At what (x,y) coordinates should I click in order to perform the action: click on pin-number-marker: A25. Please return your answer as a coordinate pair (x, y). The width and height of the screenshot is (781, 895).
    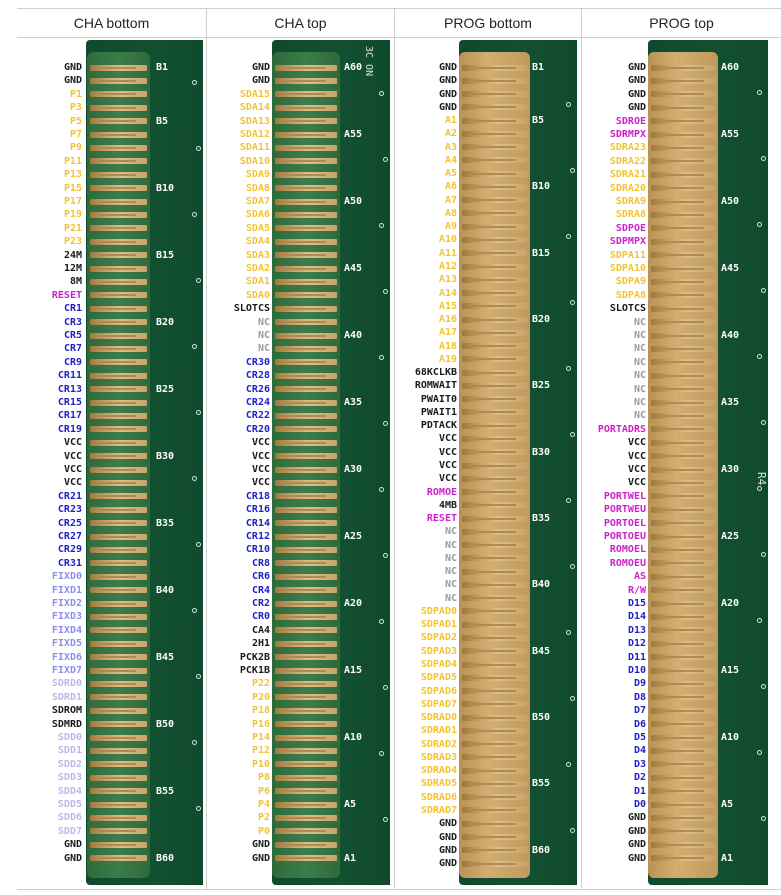
    Looking at the image, I should click on (730, 536).